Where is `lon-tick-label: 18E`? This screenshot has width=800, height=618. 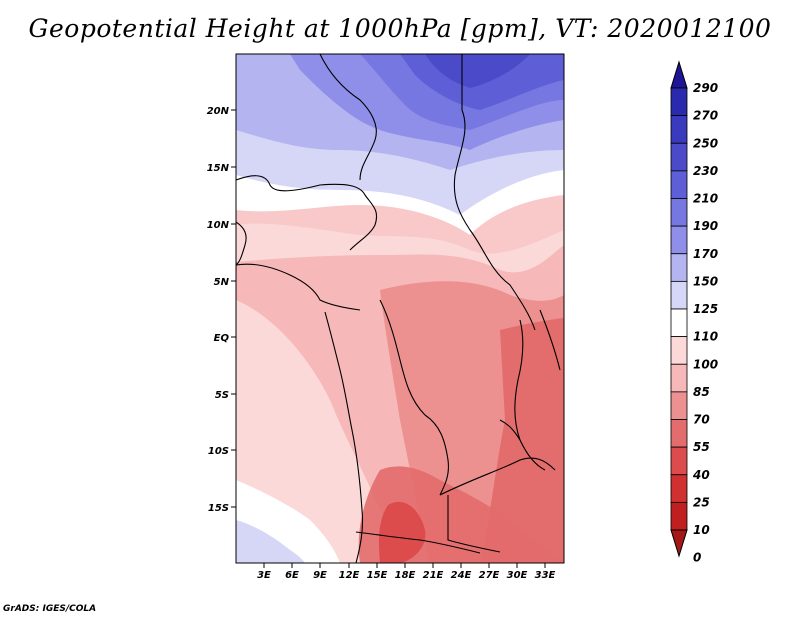 lon-tick-label: 18E is located at coordinates (405, 575).